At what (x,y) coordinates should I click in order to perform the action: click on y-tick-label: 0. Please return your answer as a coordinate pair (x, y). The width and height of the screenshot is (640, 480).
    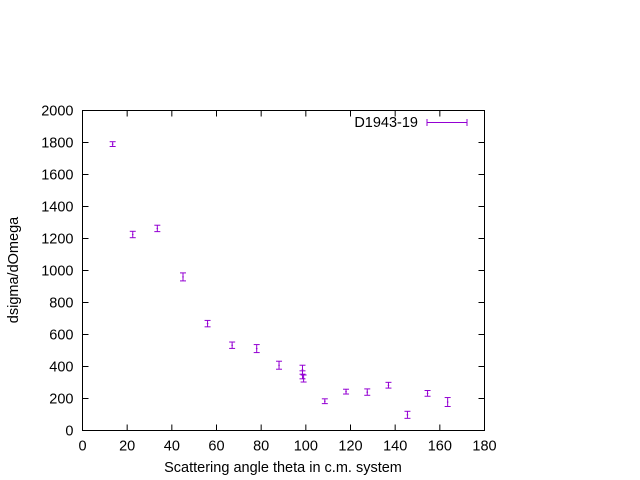
    Looking at the image, I should click on (69, 432).